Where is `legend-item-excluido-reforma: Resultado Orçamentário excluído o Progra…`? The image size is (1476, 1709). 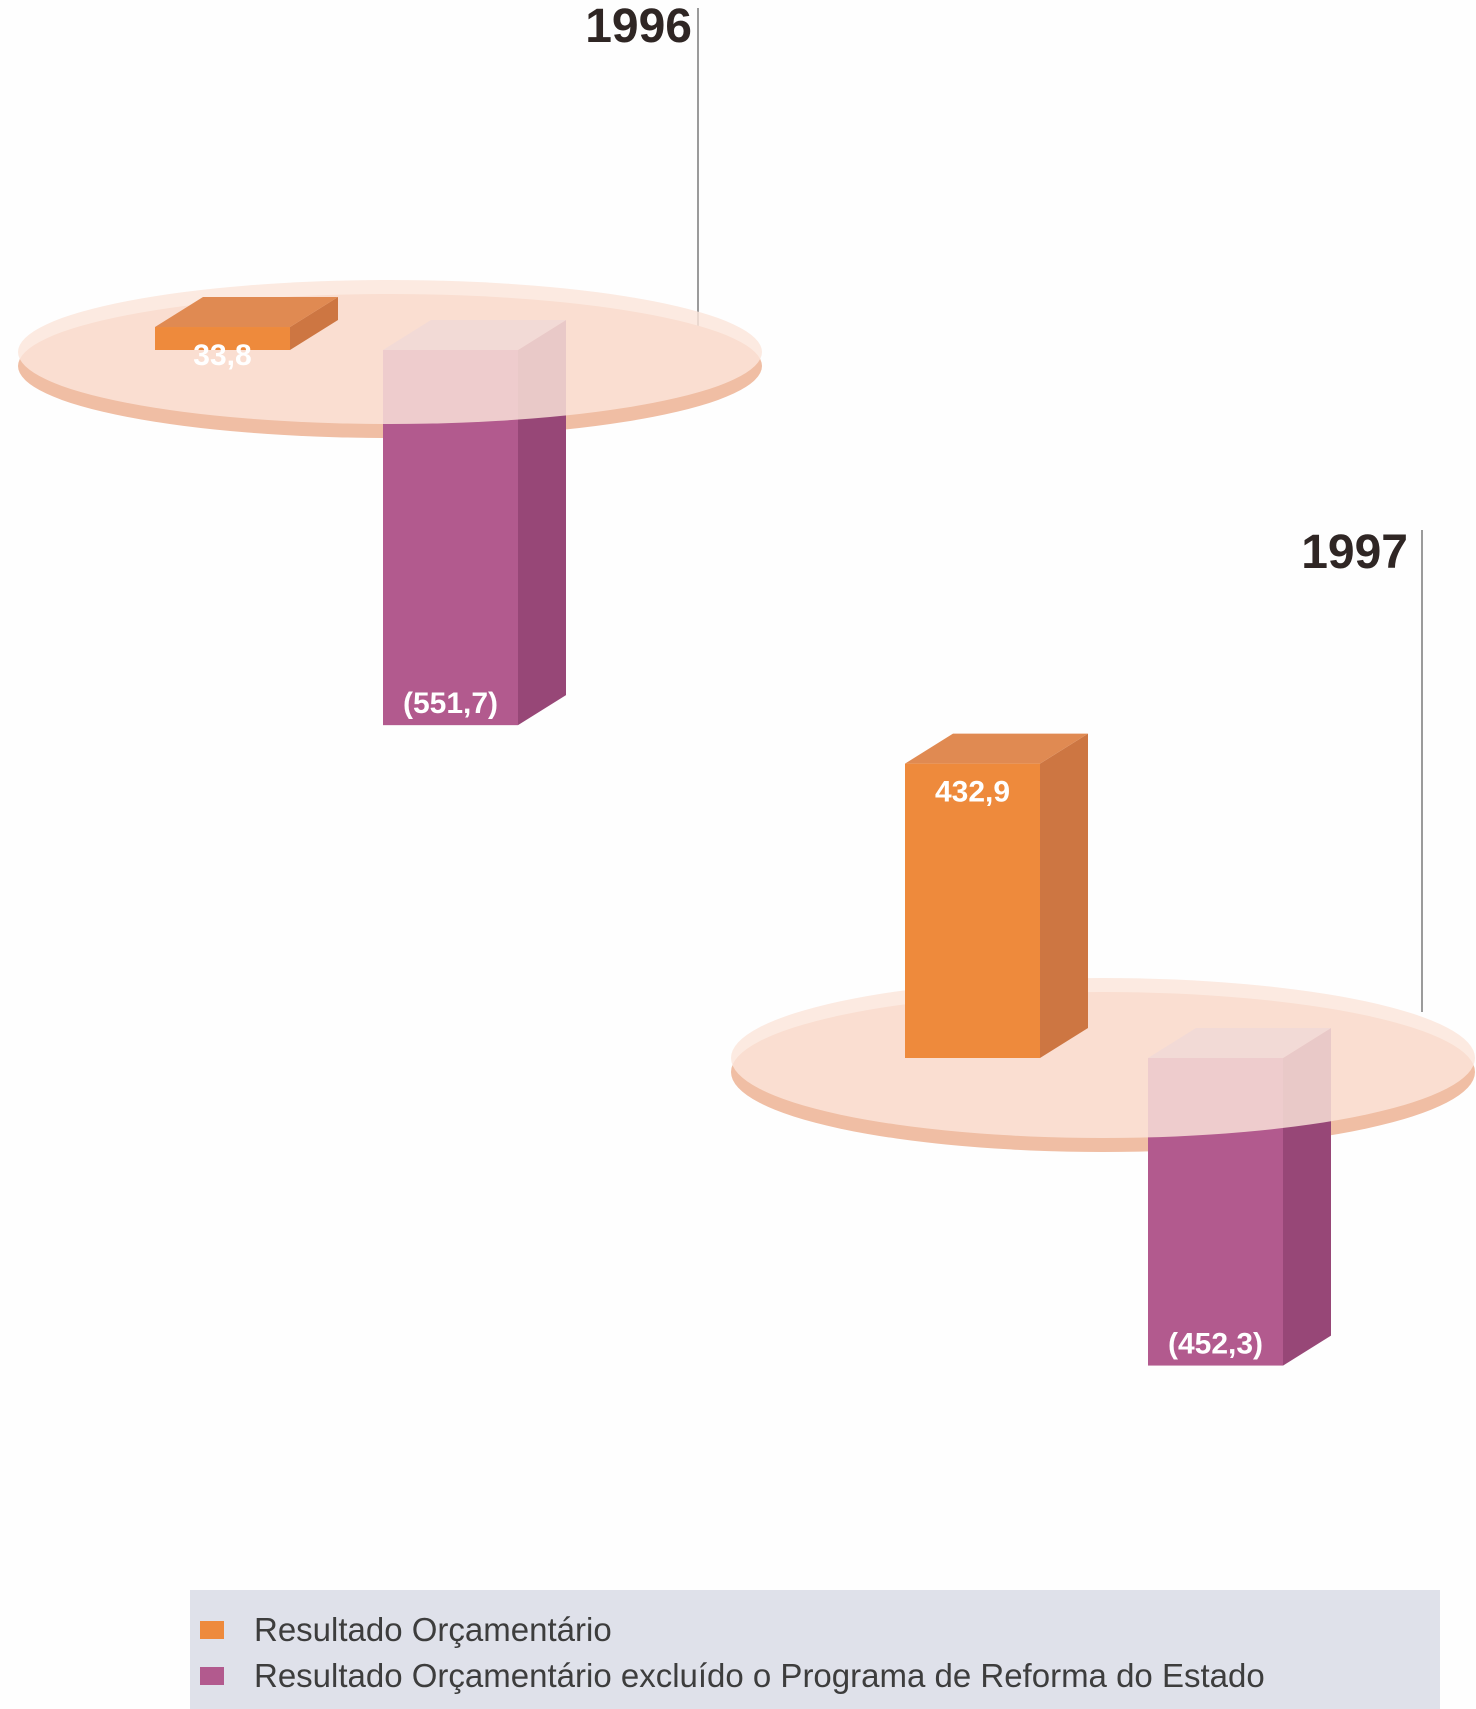
legend-item-excluido-reforma: Resultado Orçamentário excluído o Progra… is located at coordinates (732, 1676).